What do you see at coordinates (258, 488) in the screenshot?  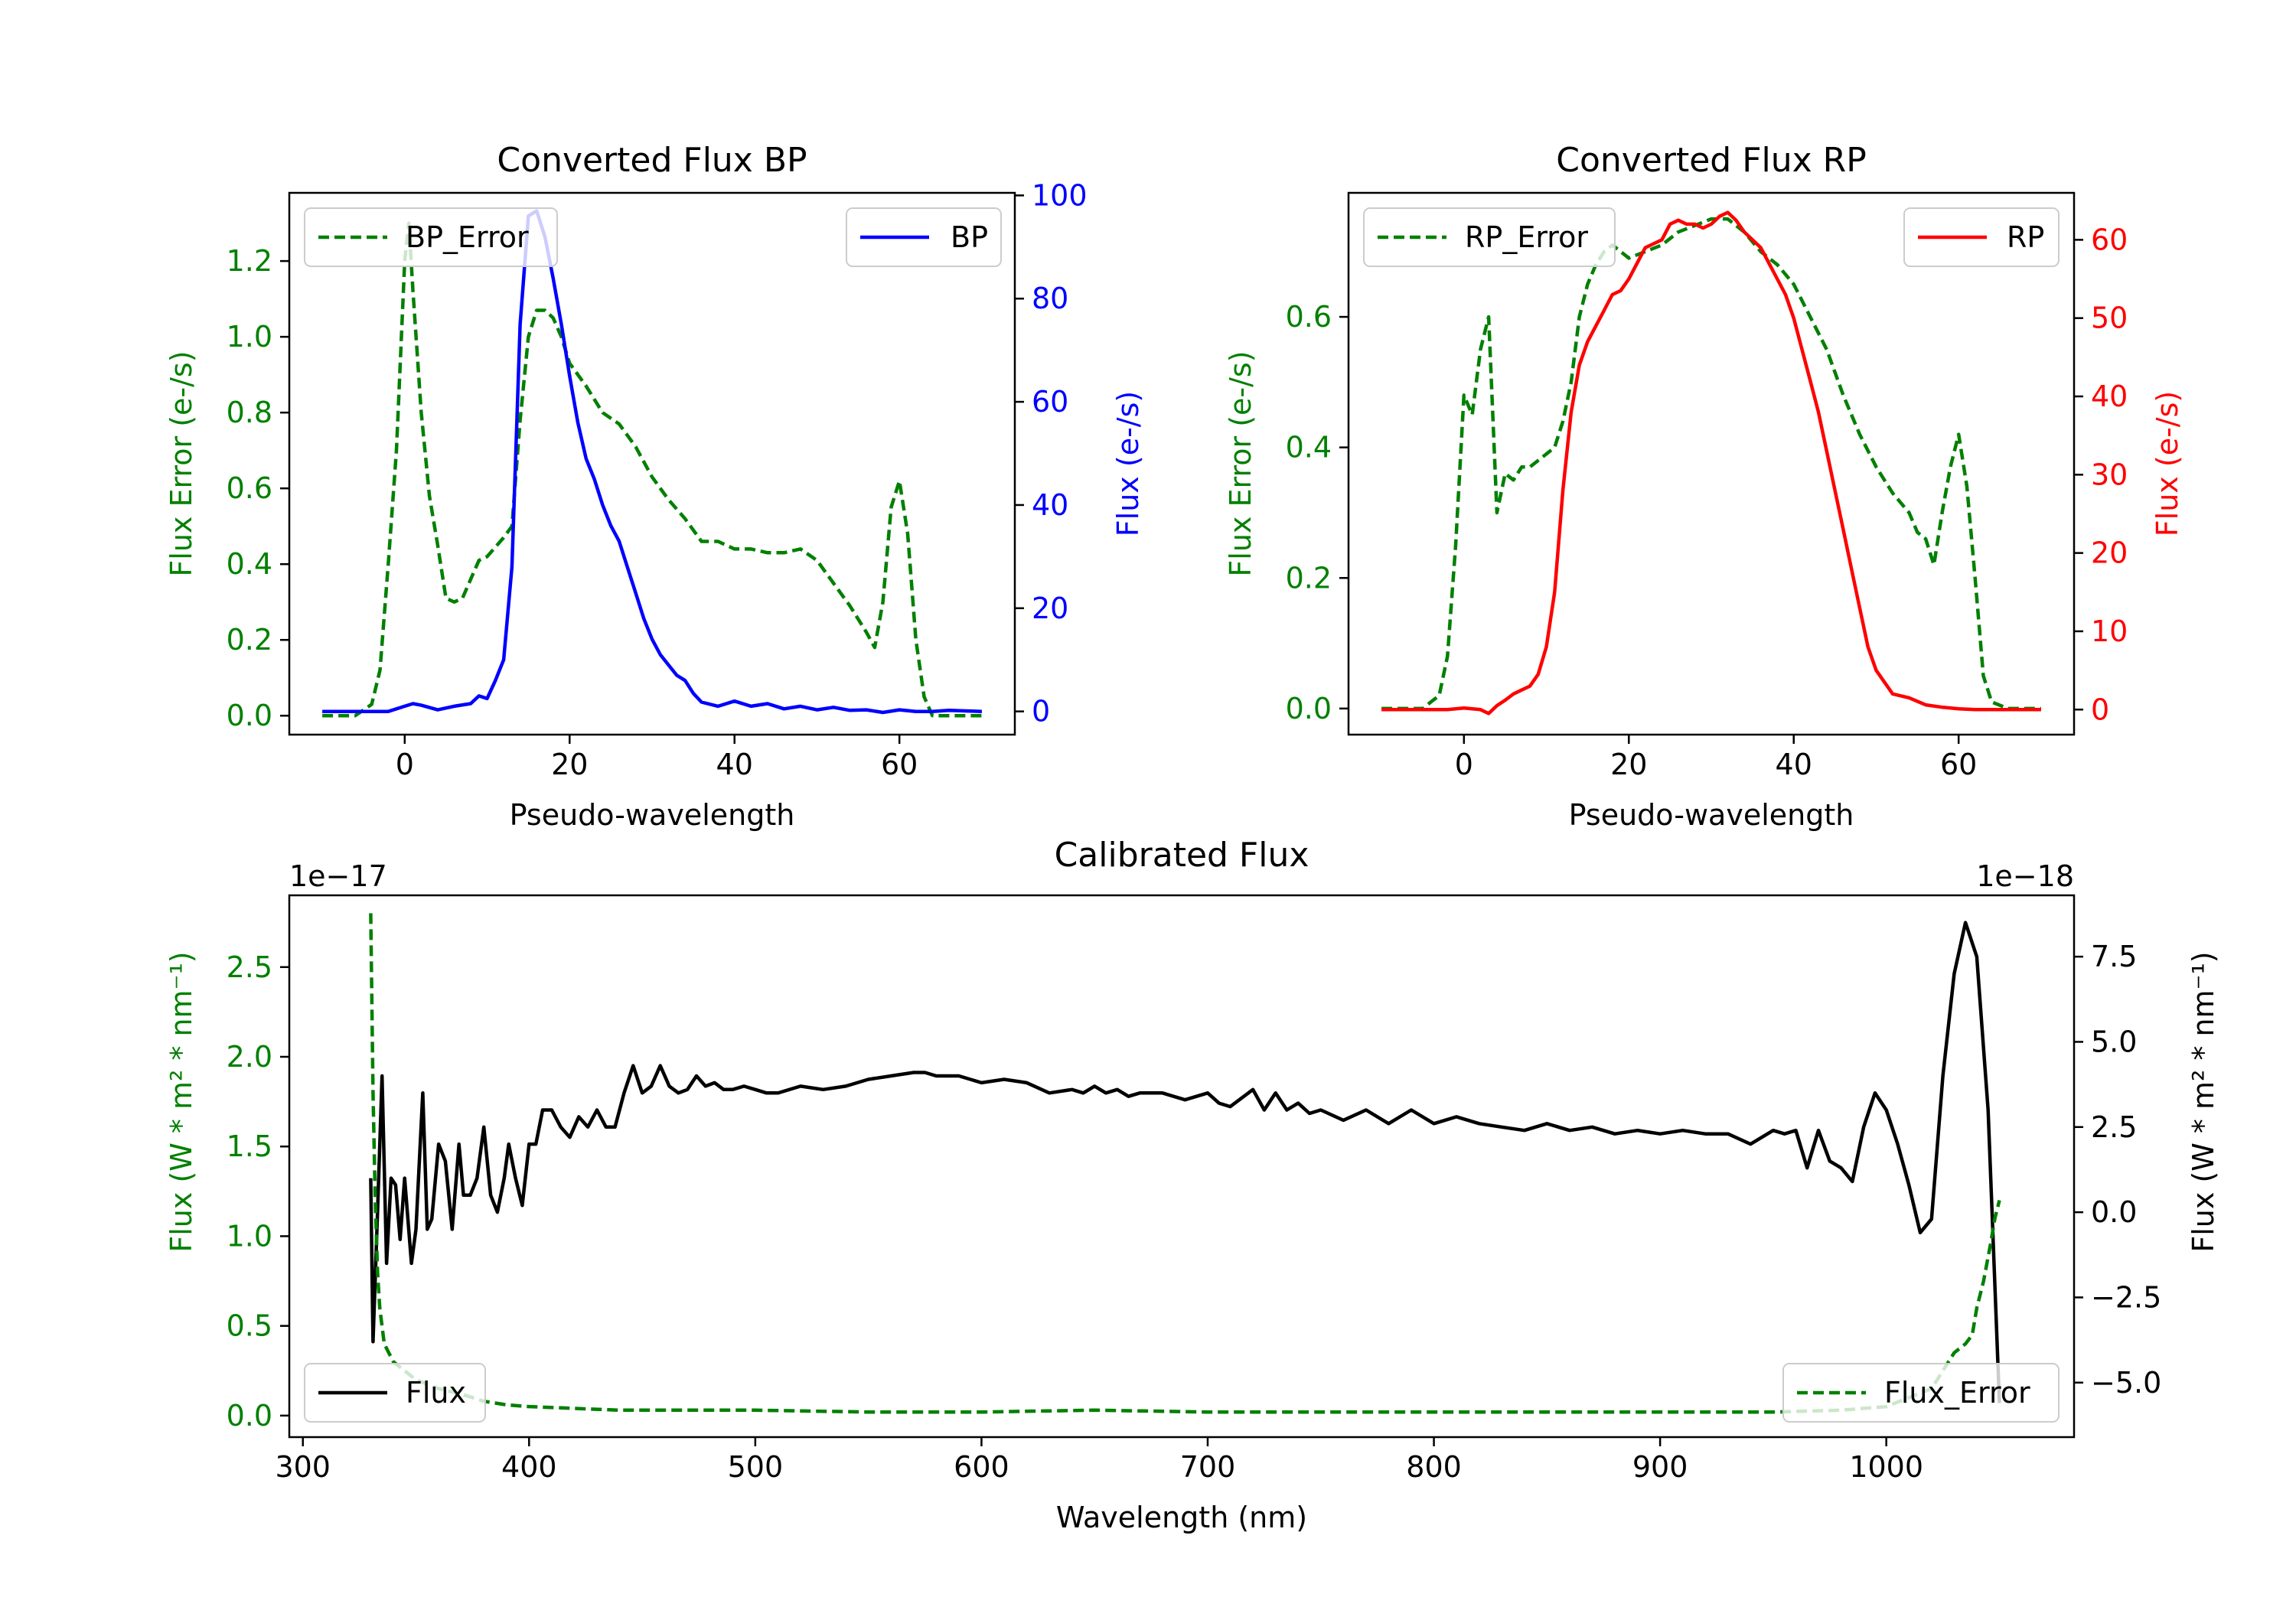 I see `bp-yticks-left: 0.0 0.2 0.4 0.6 0.8 1.0 1.2` at bounding box center [258, 488].